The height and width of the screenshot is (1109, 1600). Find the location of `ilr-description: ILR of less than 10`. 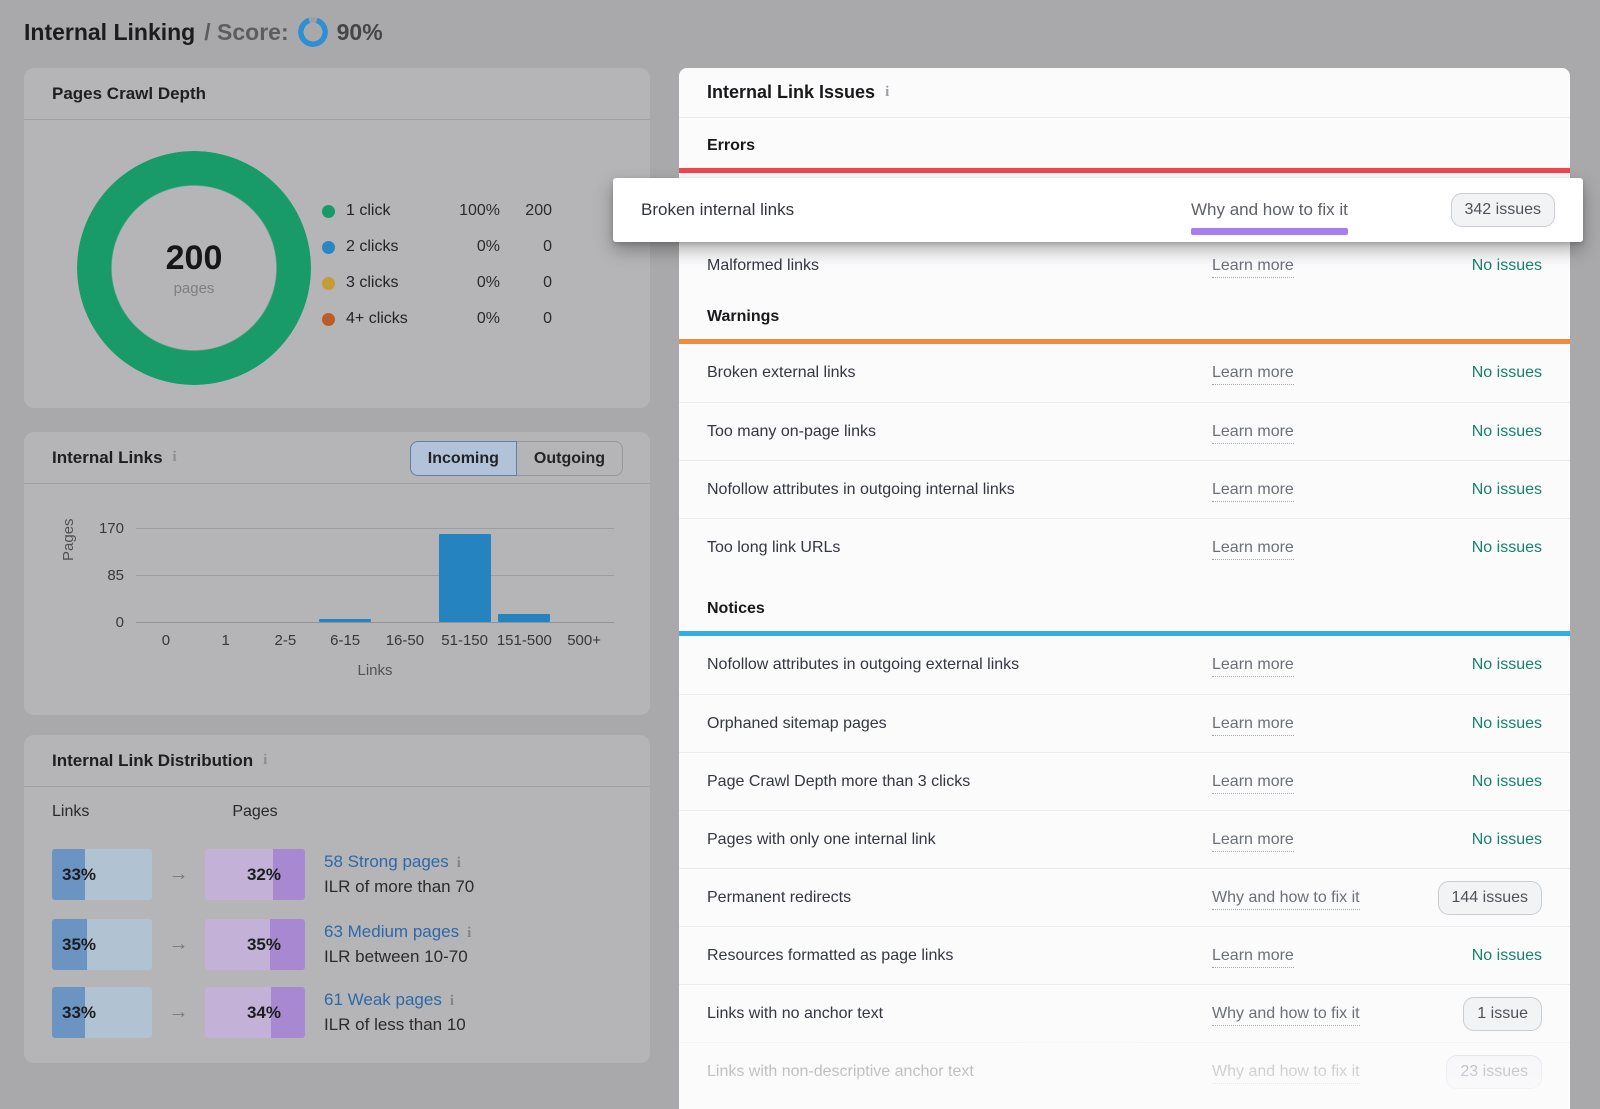

ilr-description: ILR of less than 10 is located at coordinates (395, 1024).